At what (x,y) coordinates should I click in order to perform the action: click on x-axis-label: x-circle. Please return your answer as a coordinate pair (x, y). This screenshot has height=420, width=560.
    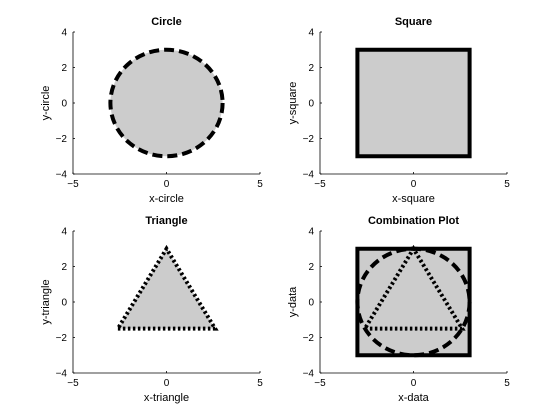
    Looking at the image, I should click on (166, 199).